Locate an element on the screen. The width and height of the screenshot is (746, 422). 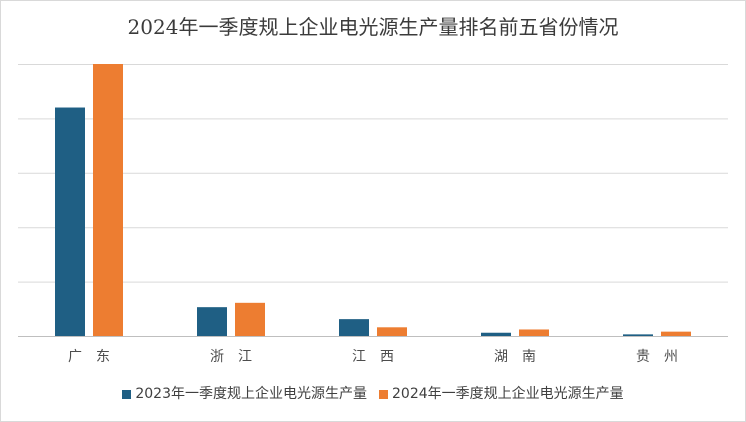
legend-item-series-1: 2023年一季度规上企业电光源生产量 is located at coordinates (244, 394).